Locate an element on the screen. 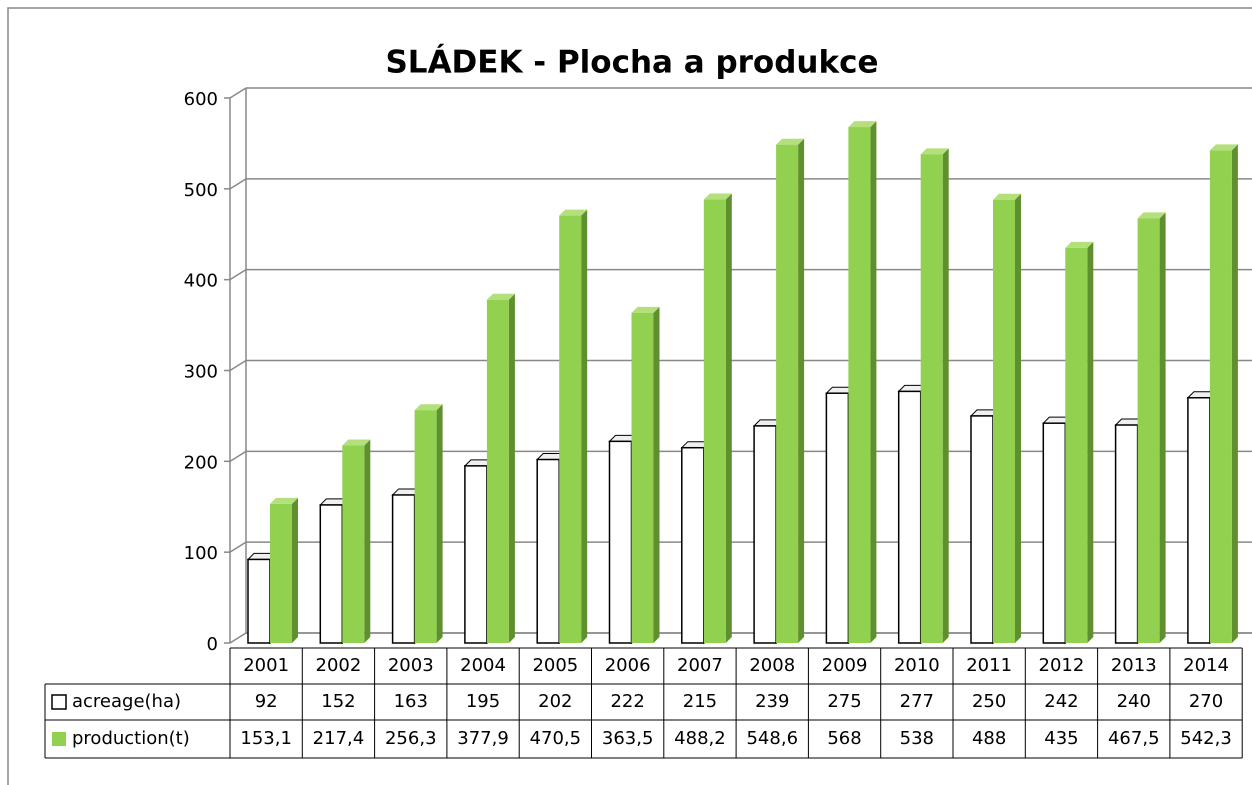 The height and width of the screenshot is (785, 1252). y-tick-label: 0 is located at coordinates (212, 644).